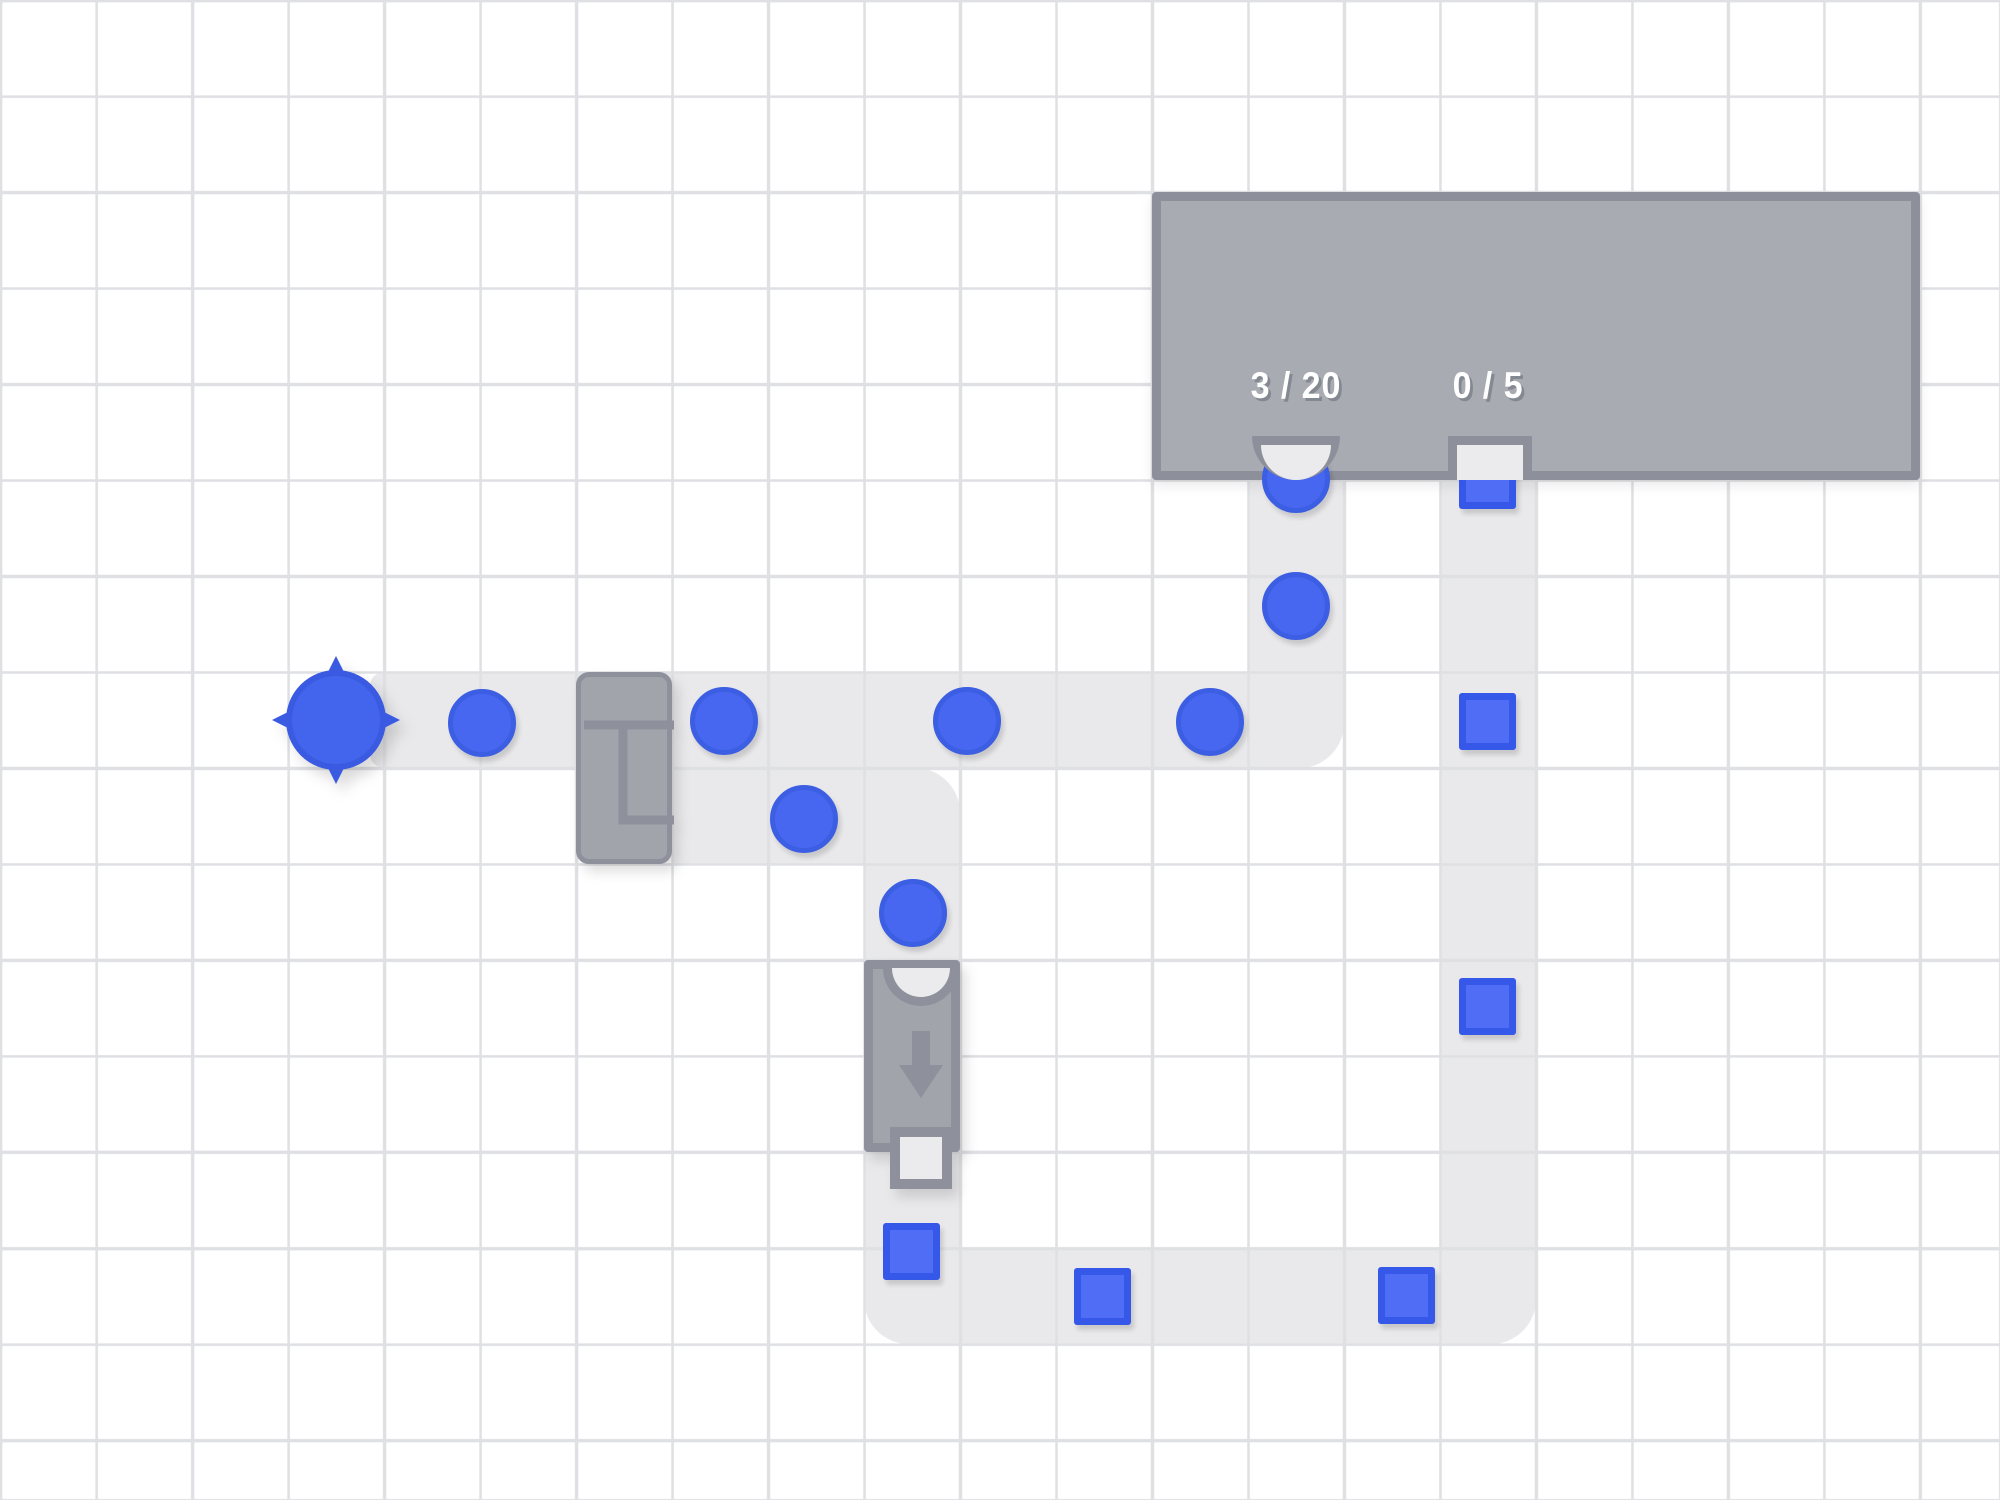 The image size is (2000, 1500). I want to click on processor-machine, so click(912, 1074).